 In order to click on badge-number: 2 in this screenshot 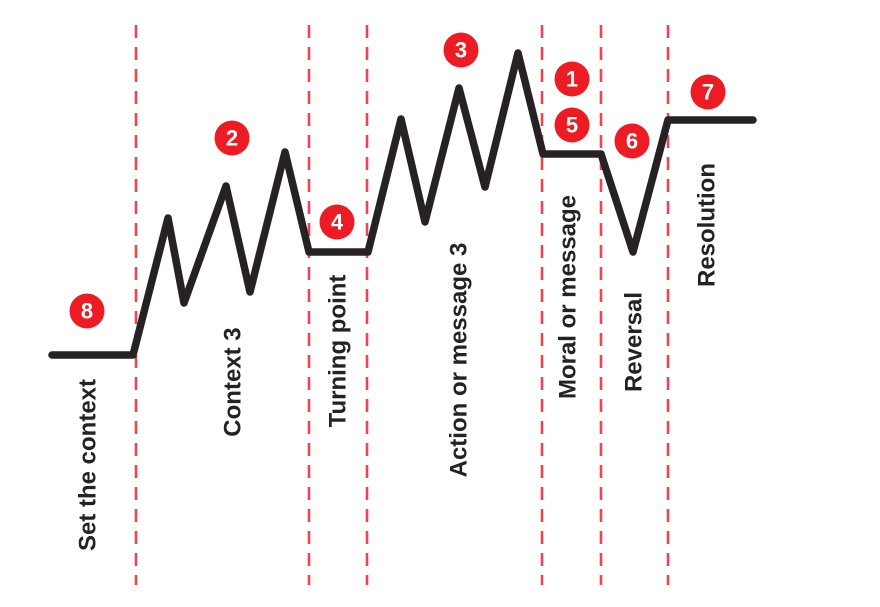, I will do `click(232, 138)`.